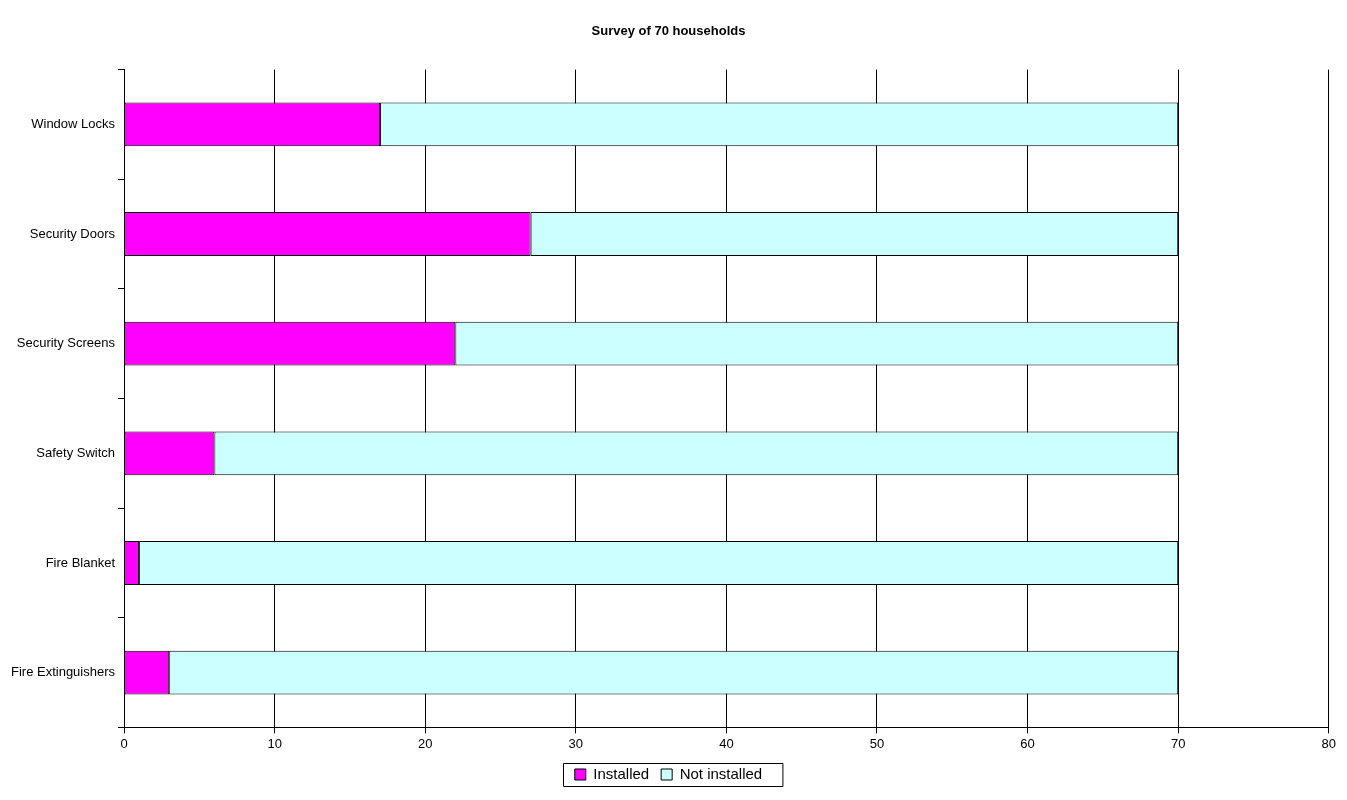 The height and width of the screenshot is (800, 1347). I want to click on x-tick-label: 80, so click(1328, 743).